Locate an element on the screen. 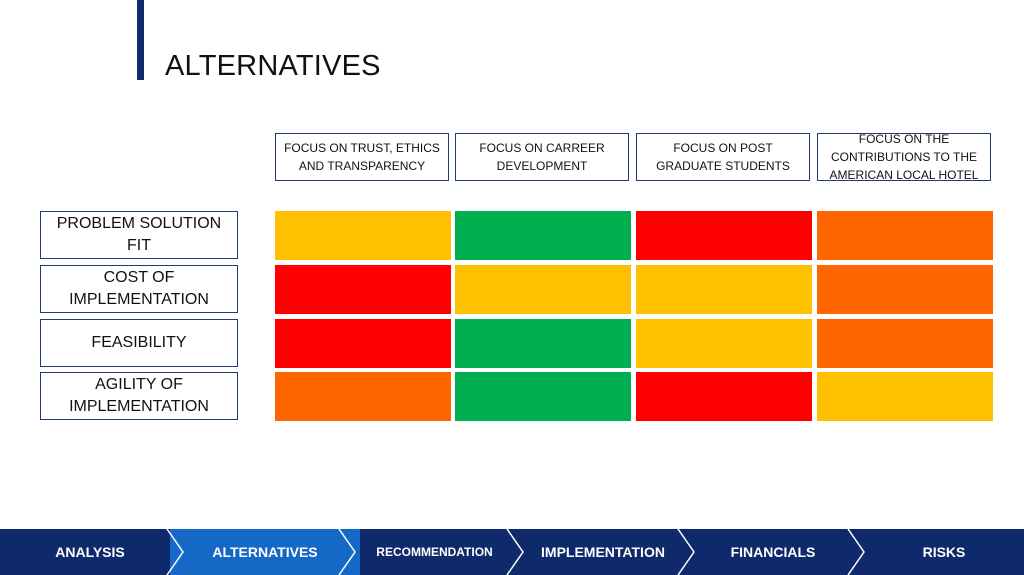 This screenshot has height=575, width=1024. column-header-career: FOCUS ON CARREER DEVELOPMENT is located at coordinates (542, 157).